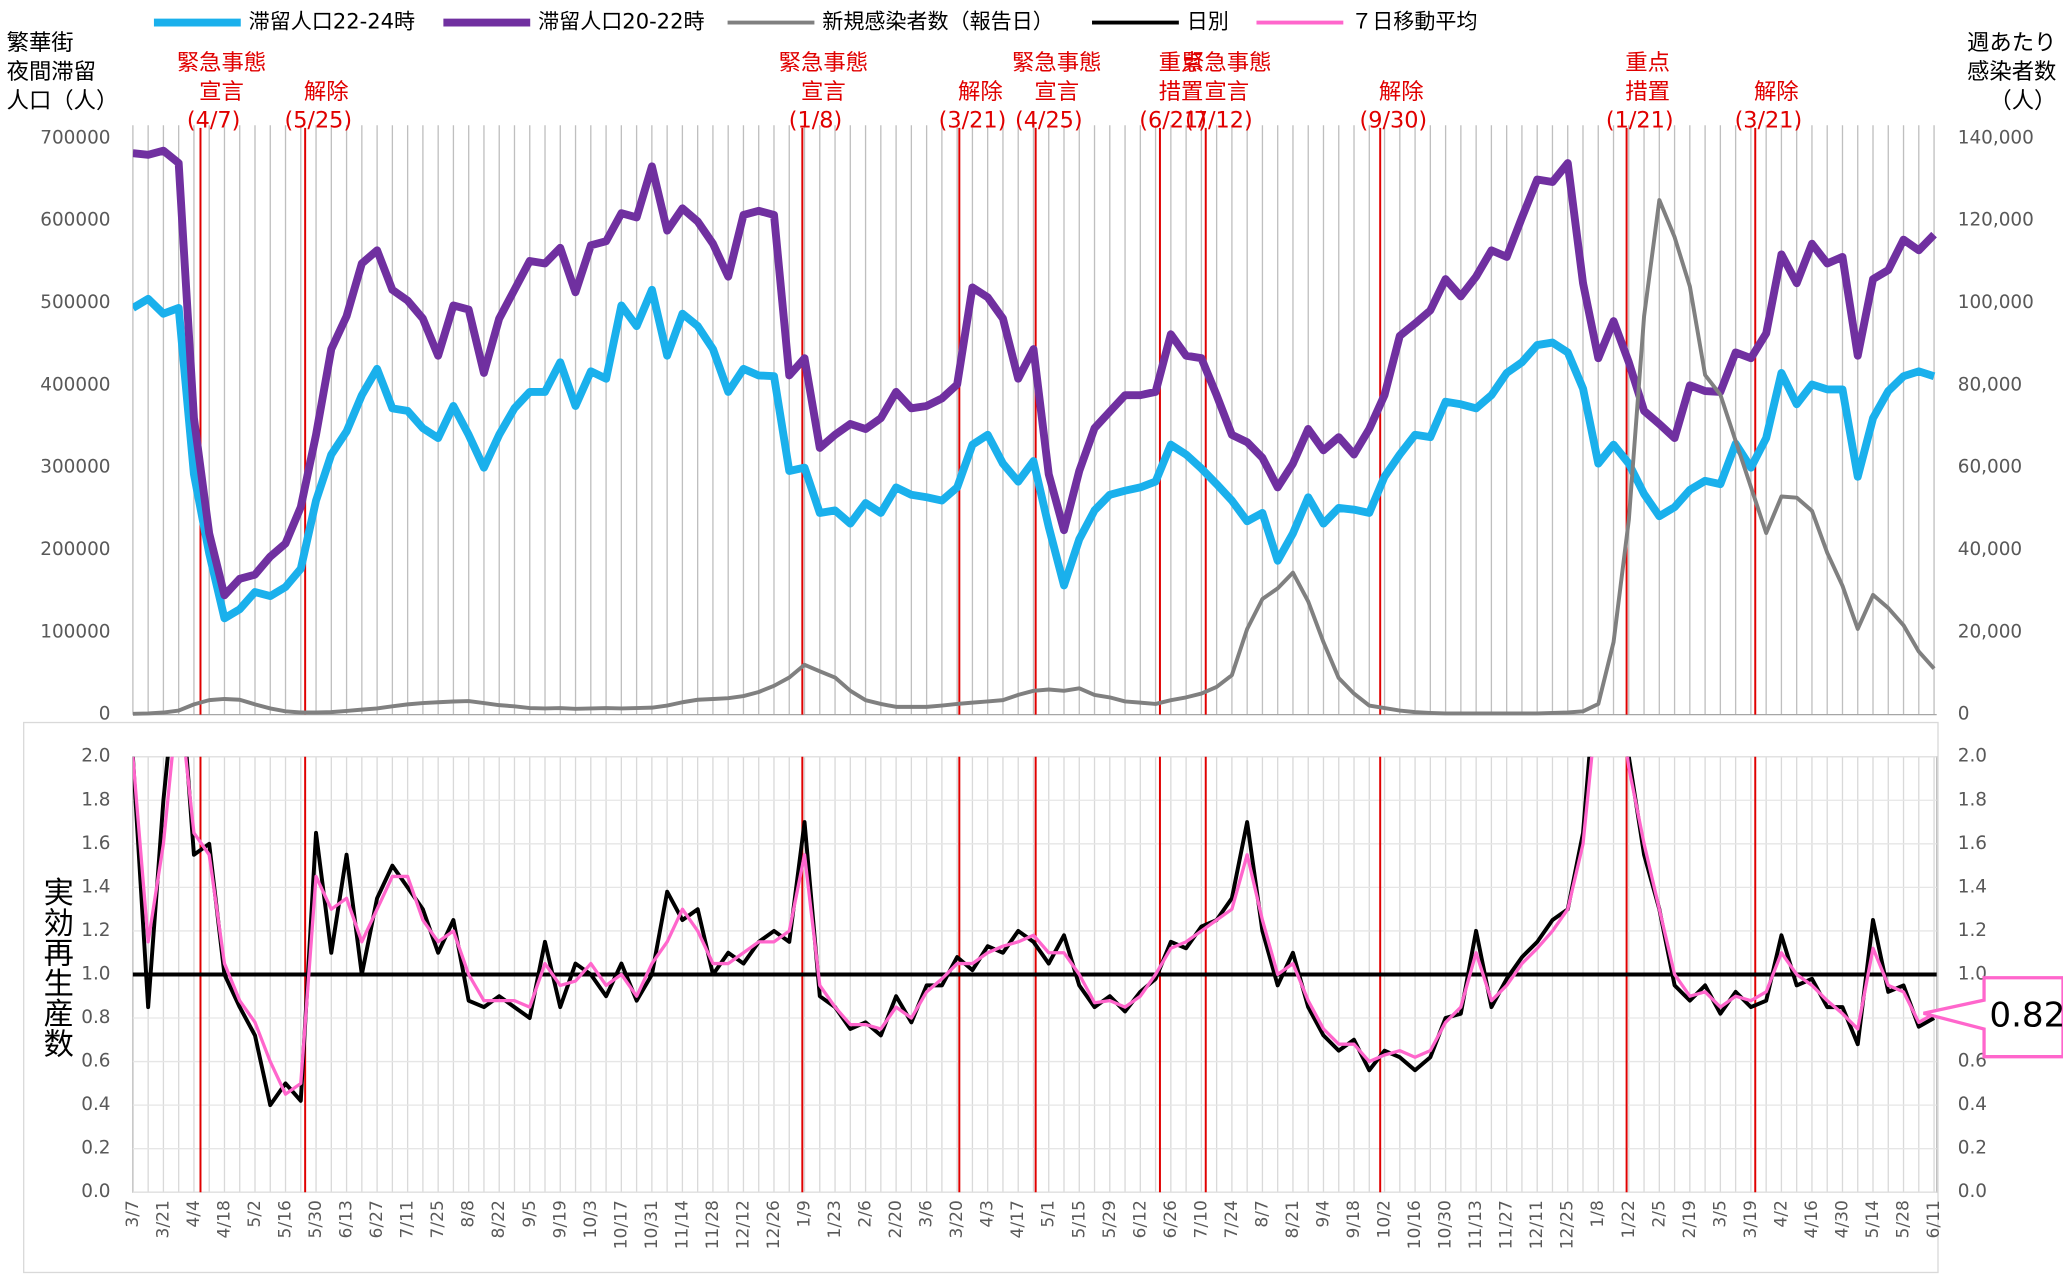  I want to click on event-label: 重点, so click(1647, 63).